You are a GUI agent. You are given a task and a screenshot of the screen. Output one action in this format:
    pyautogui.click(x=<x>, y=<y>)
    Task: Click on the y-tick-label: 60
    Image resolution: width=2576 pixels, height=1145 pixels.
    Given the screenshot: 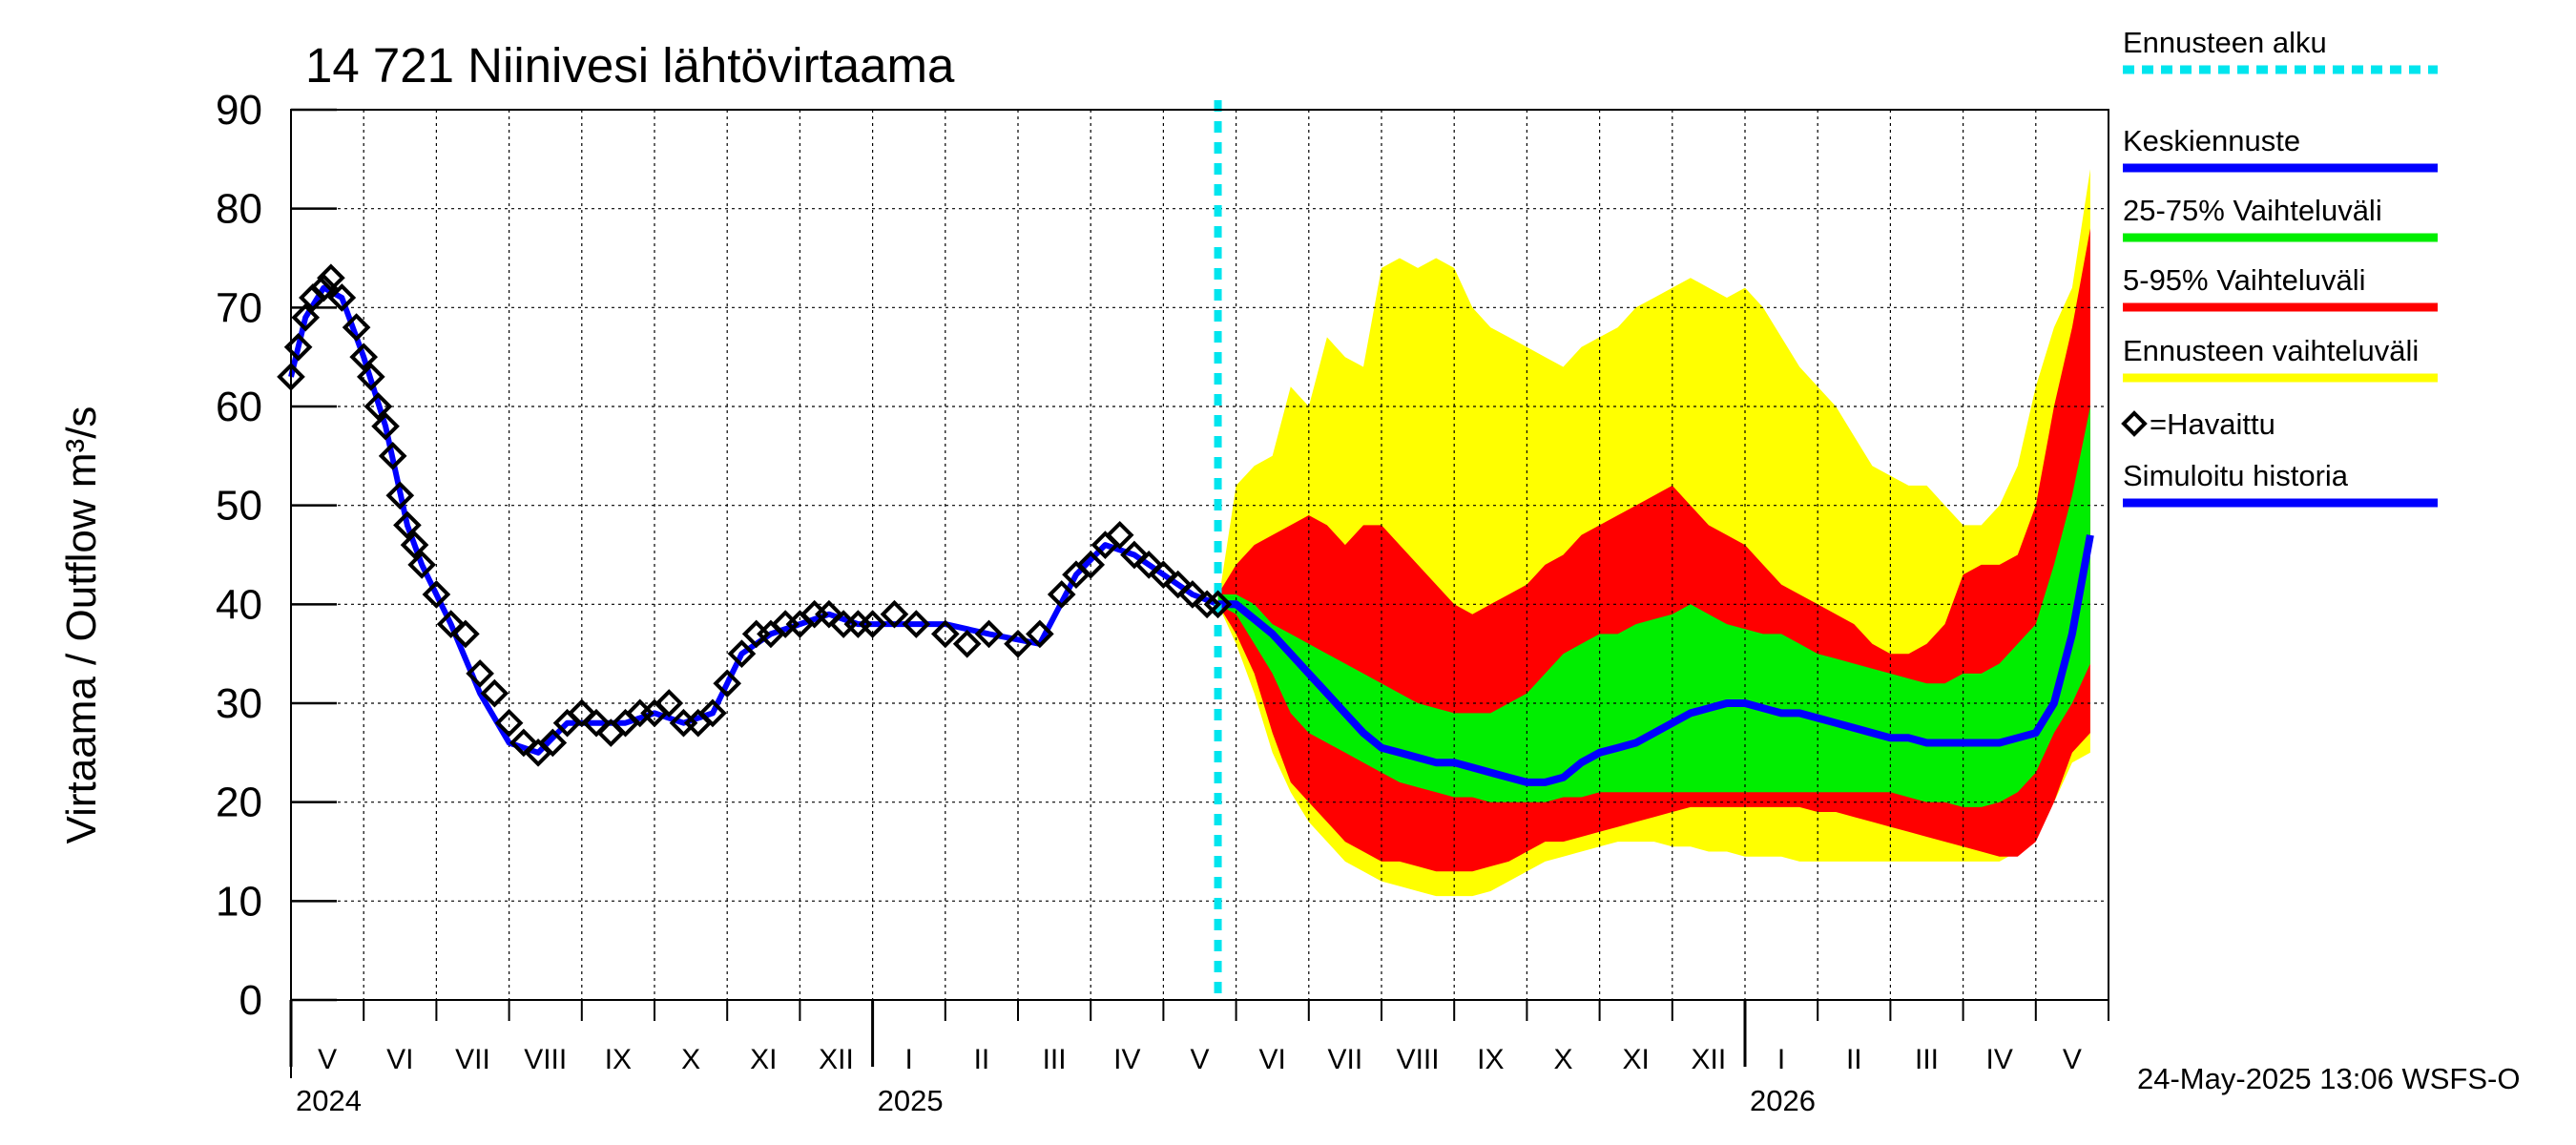 What is the action you would take?
    pyautogui.click(x=239, y=407)
    